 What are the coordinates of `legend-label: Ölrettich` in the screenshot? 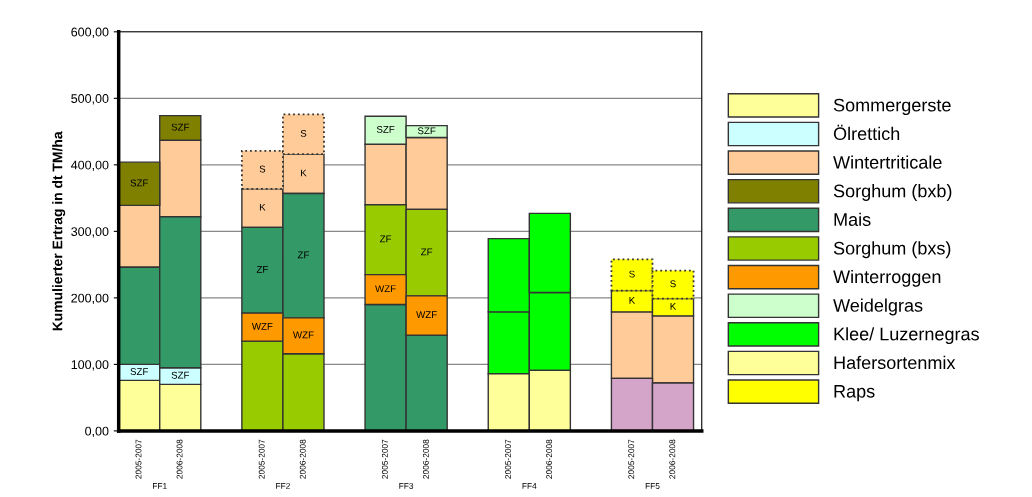 It's located at (866, 132).